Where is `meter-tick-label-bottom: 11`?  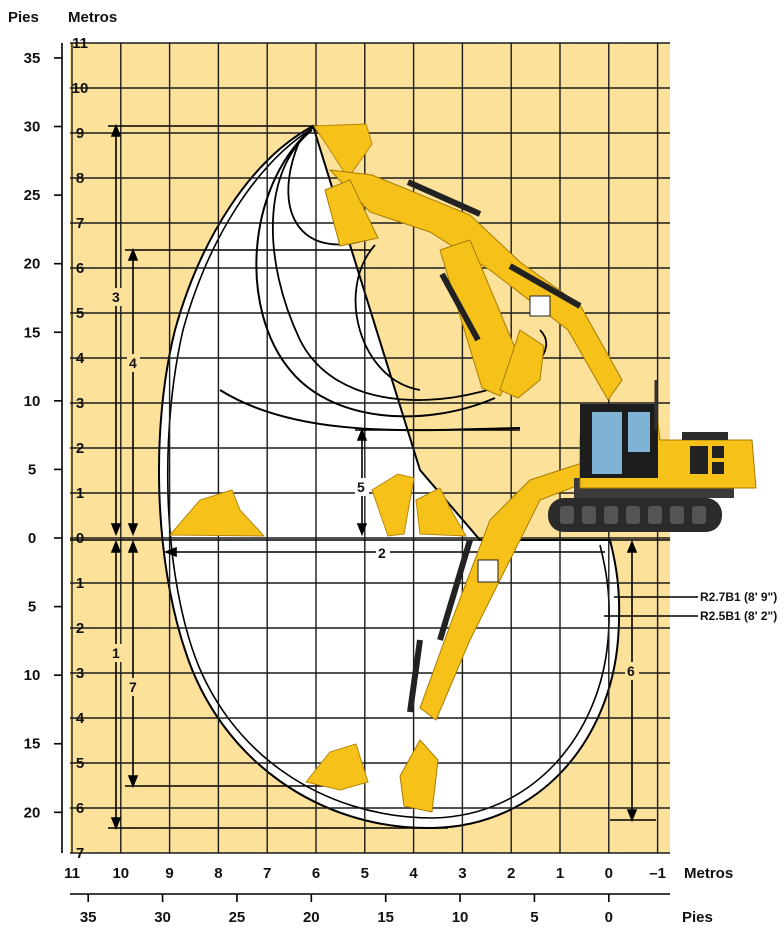 meter-tick-label-bottom: 11 is located at coordinates (72, 873).